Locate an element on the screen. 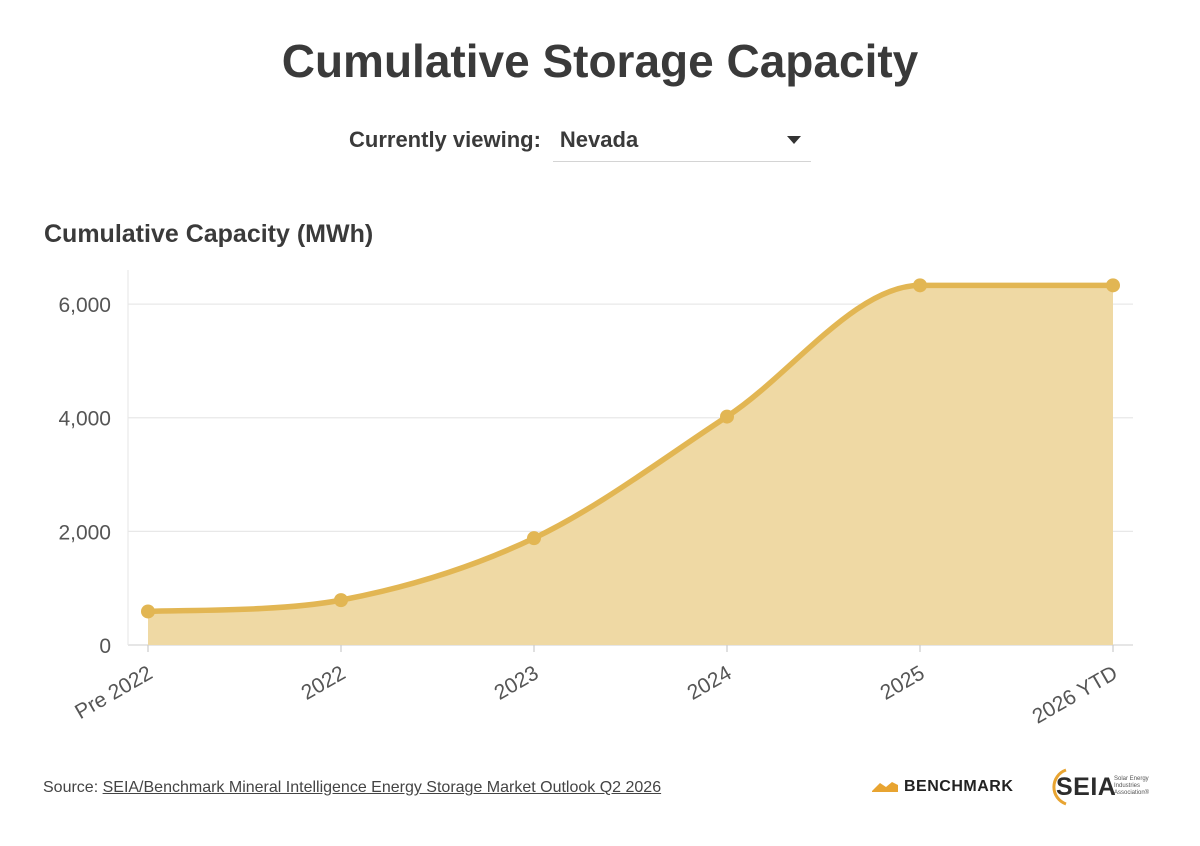 This screenshot has height=846, width=1200. benchmark-wordmark: BENCHMARK is located at coordinates (959, 786).